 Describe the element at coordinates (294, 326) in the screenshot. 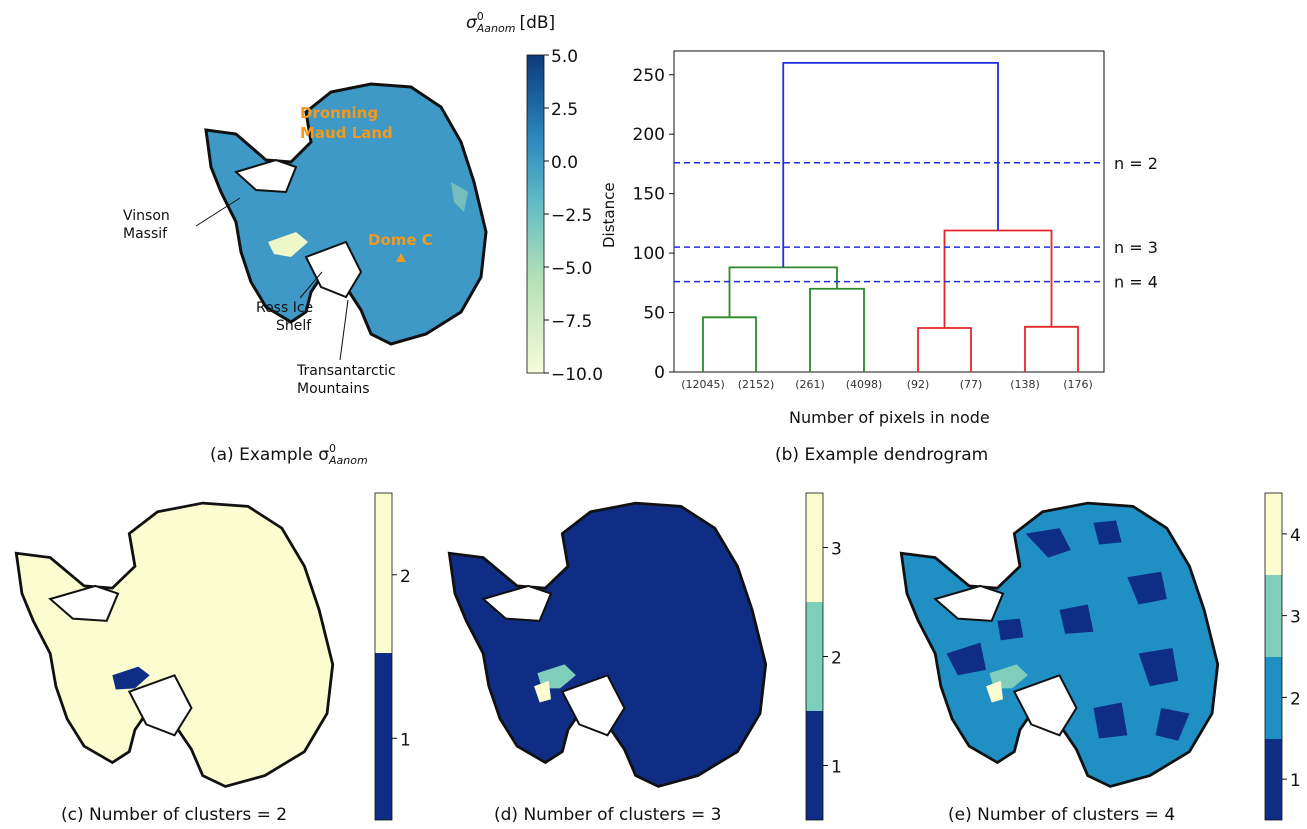

I see `label-ross-2: Shelf` at that location.